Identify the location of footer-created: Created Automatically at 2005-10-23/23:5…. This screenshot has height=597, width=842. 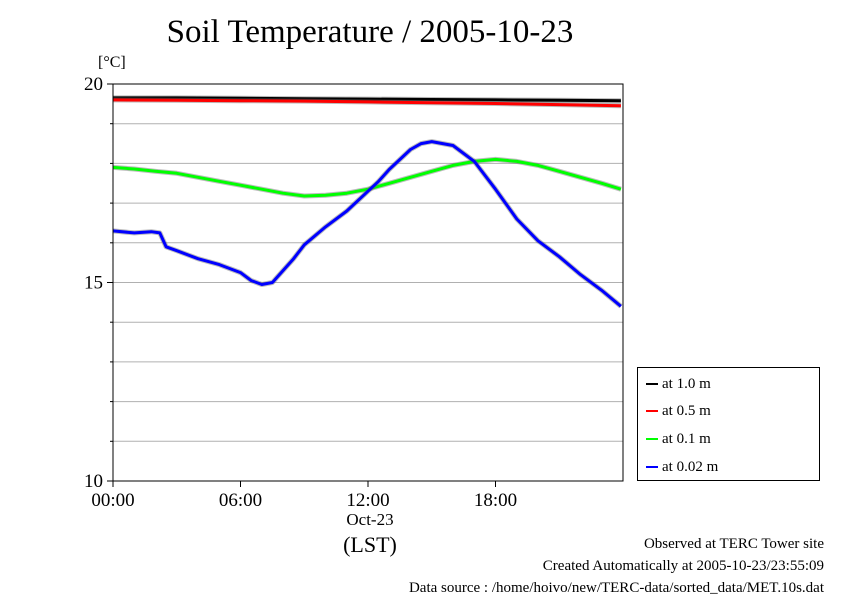
(683, 566).